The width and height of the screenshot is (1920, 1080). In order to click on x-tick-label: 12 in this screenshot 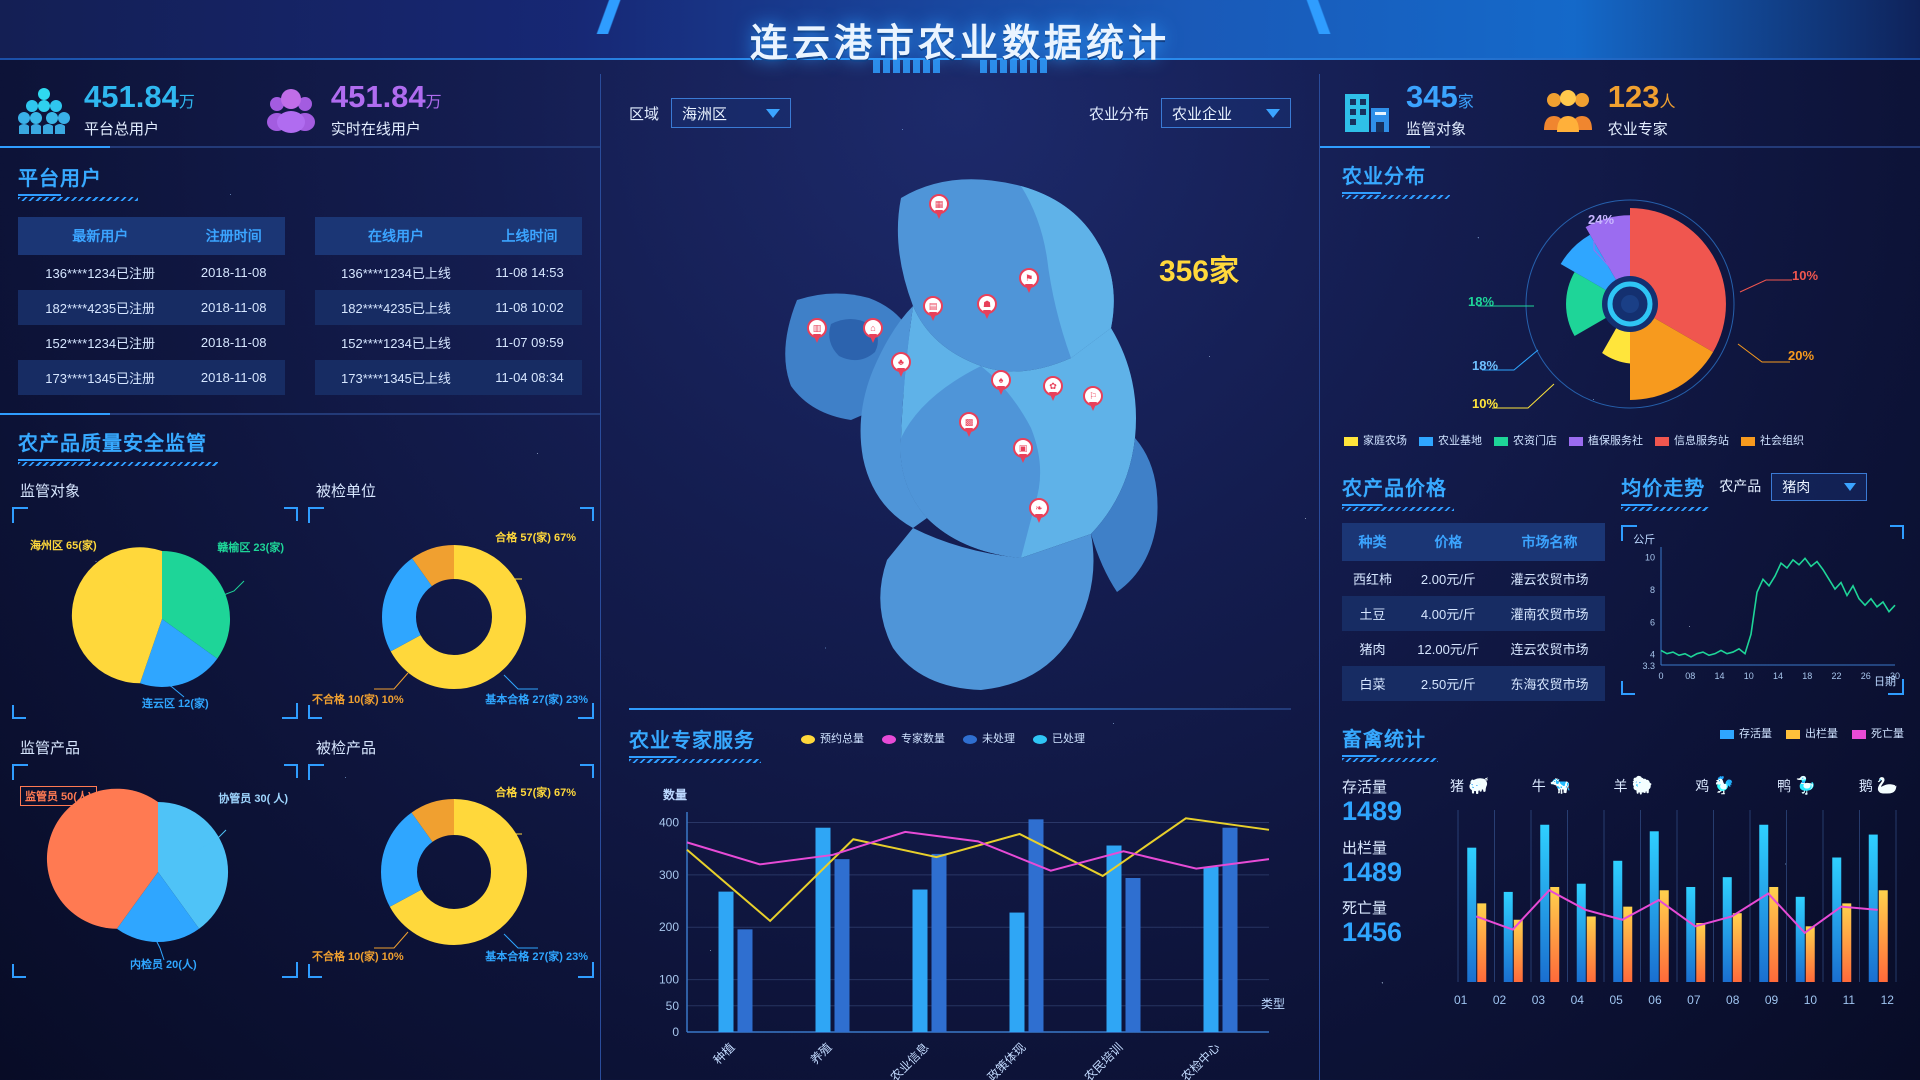, I will do `click(1887, 1000)`.